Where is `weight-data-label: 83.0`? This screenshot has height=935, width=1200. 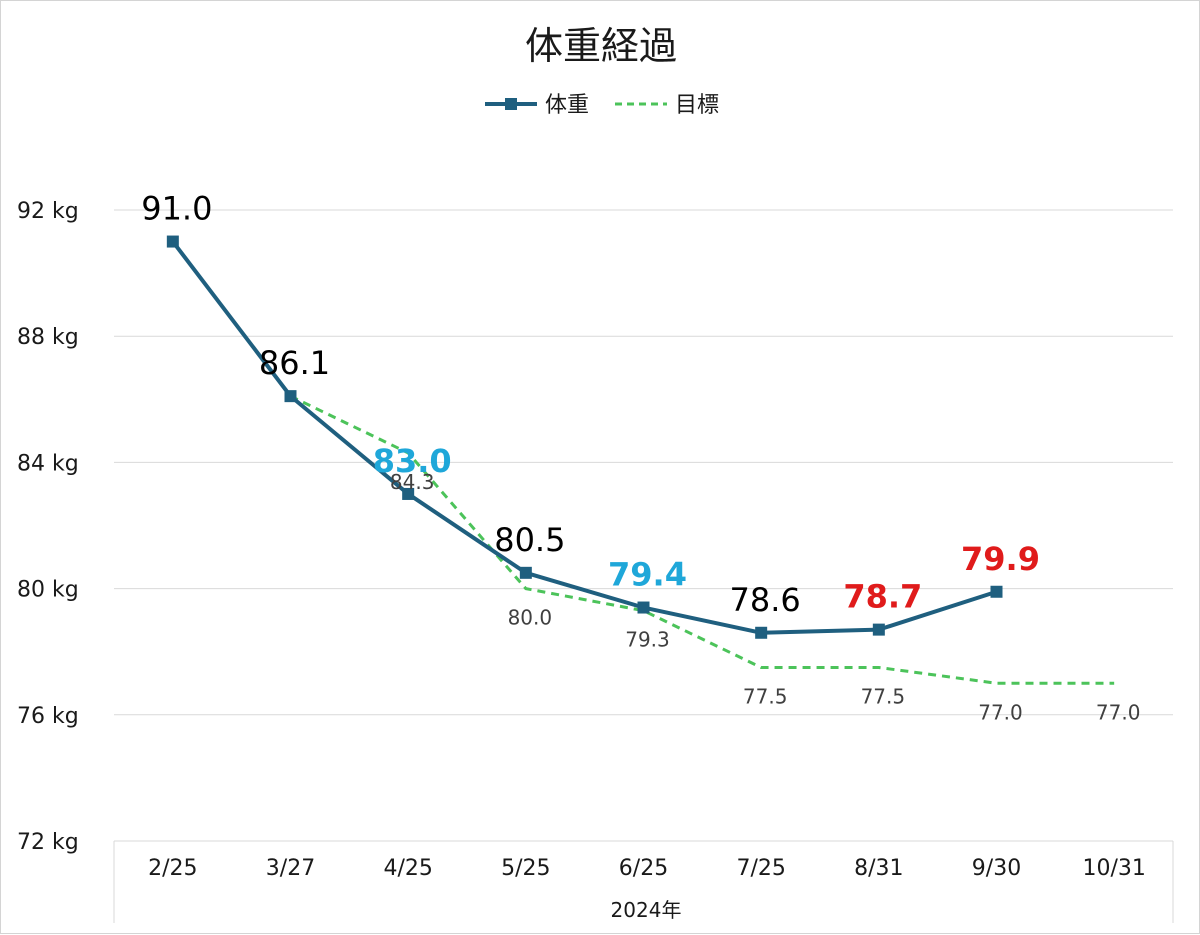
weight-data-label: 83.0 is located at coordinates (412, 461).